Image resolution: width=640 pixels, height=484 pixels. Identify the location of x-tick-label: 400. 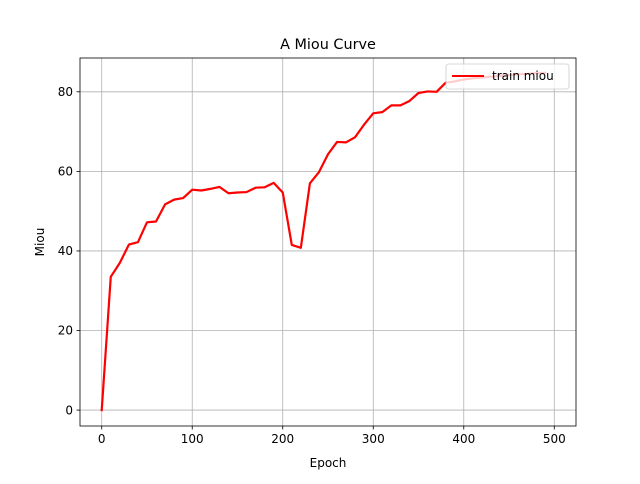
(463, 439).